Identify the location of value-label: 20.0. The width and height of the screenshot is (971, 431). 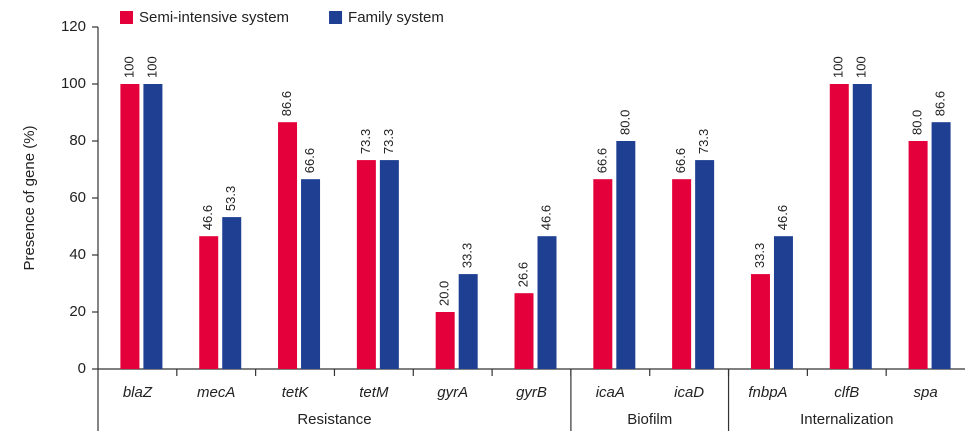
(444, 293).